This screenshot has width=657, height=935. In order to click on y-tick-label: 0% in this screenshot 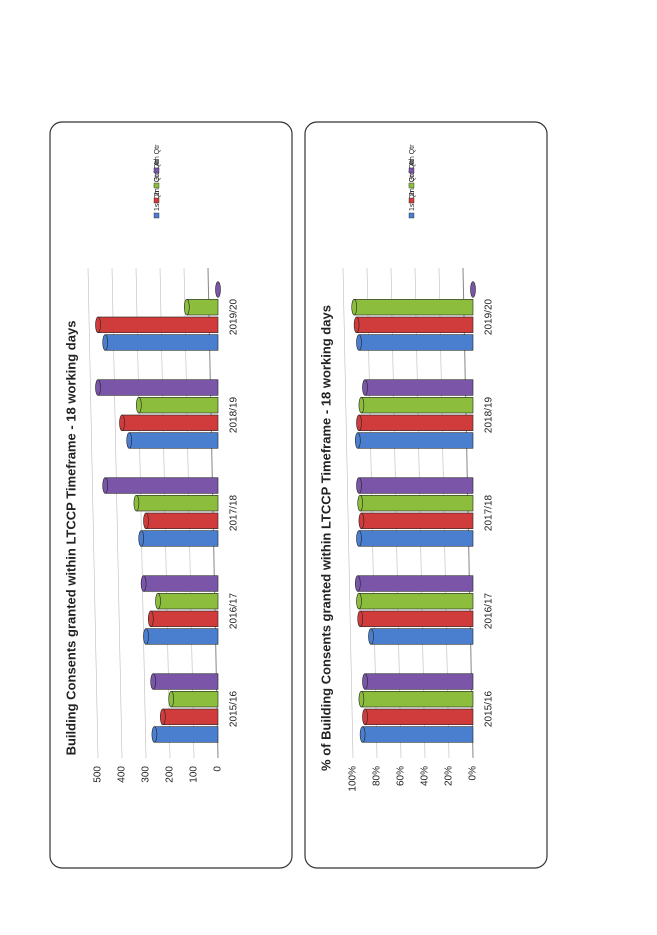, I will do `click(473, 773)`.